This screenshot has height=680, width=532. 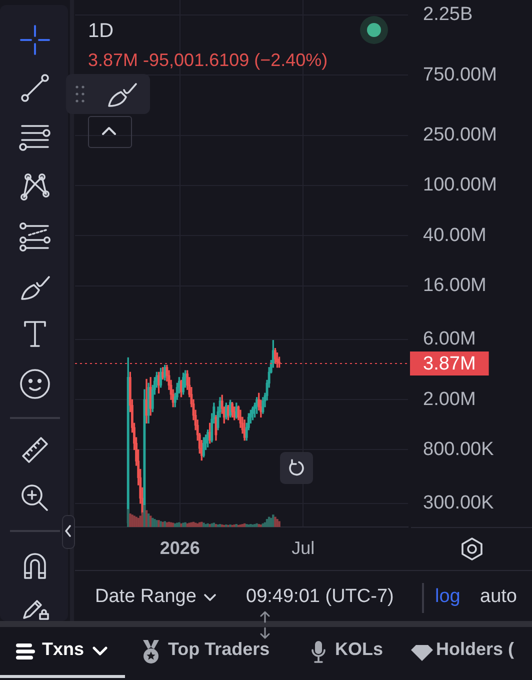 What do you see at coordinates (458, 503) in the screenshot?
I see `y-tick-label: 300.00K` at bounding box center [458, 503].